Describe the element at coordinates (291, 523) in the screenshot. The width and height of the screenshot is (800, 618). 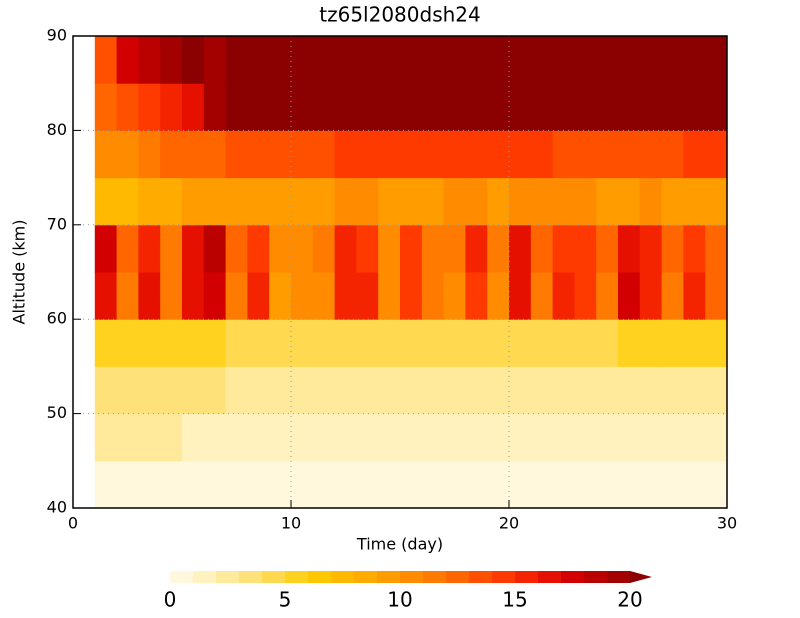
I see `x-tick-label: 10` at that location.